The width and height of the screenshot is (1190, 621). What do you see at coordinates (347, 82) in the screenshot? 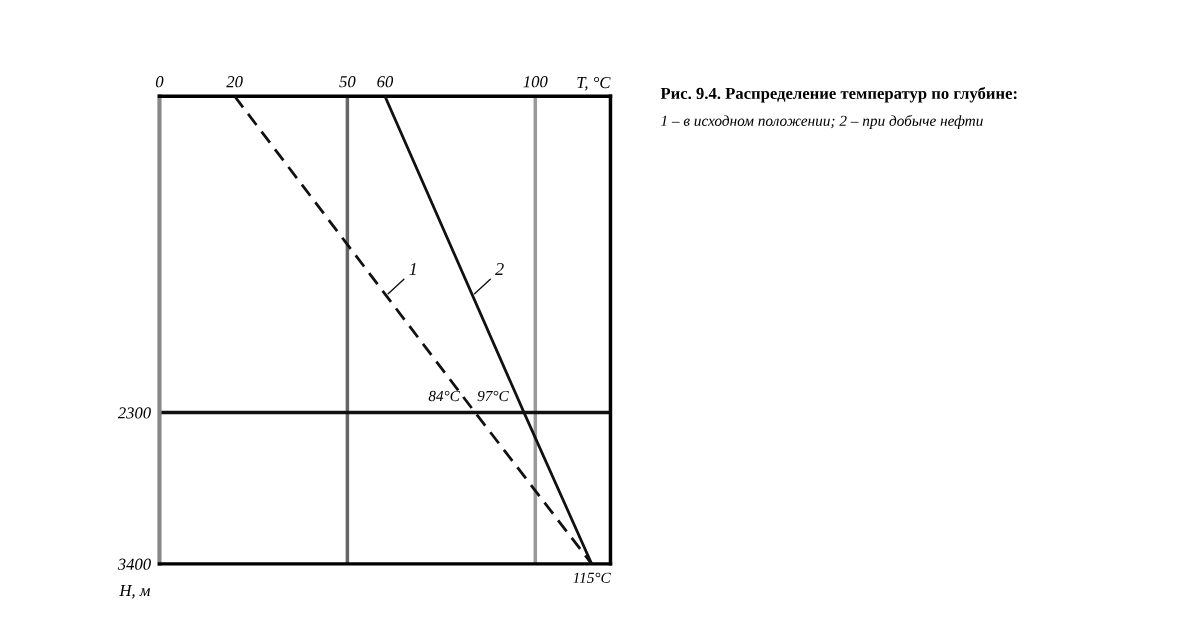
I see `x-tick-label: 50` at bounding box center [347, 82].